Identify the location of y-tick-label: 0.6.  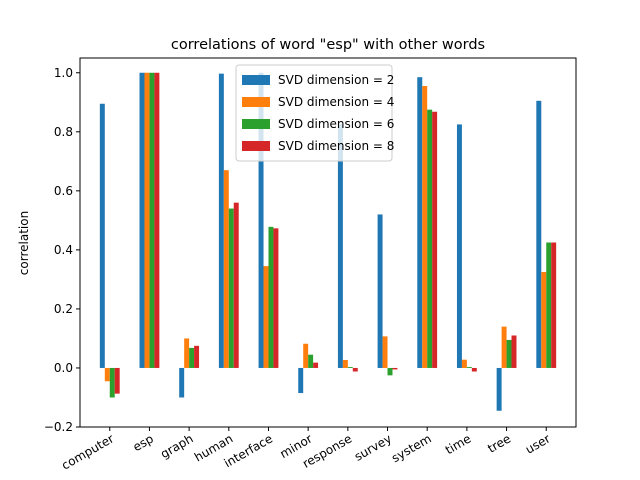
(63, 191).